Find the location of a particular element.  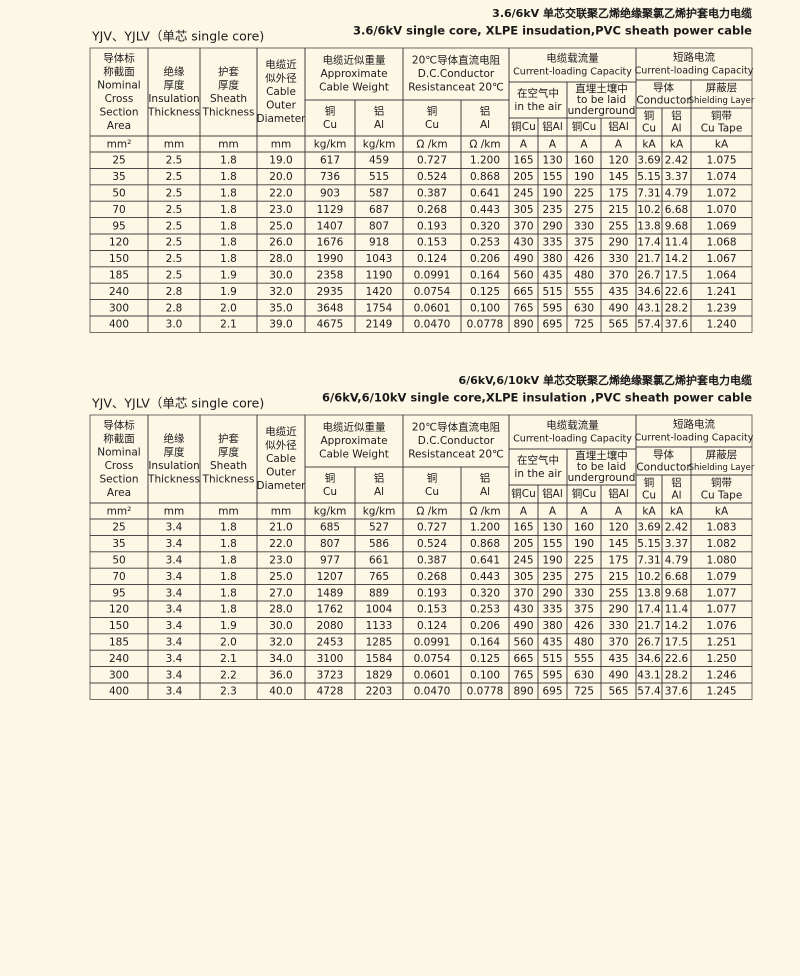

data-text: 0.125 is located at coordinates (485, 659).